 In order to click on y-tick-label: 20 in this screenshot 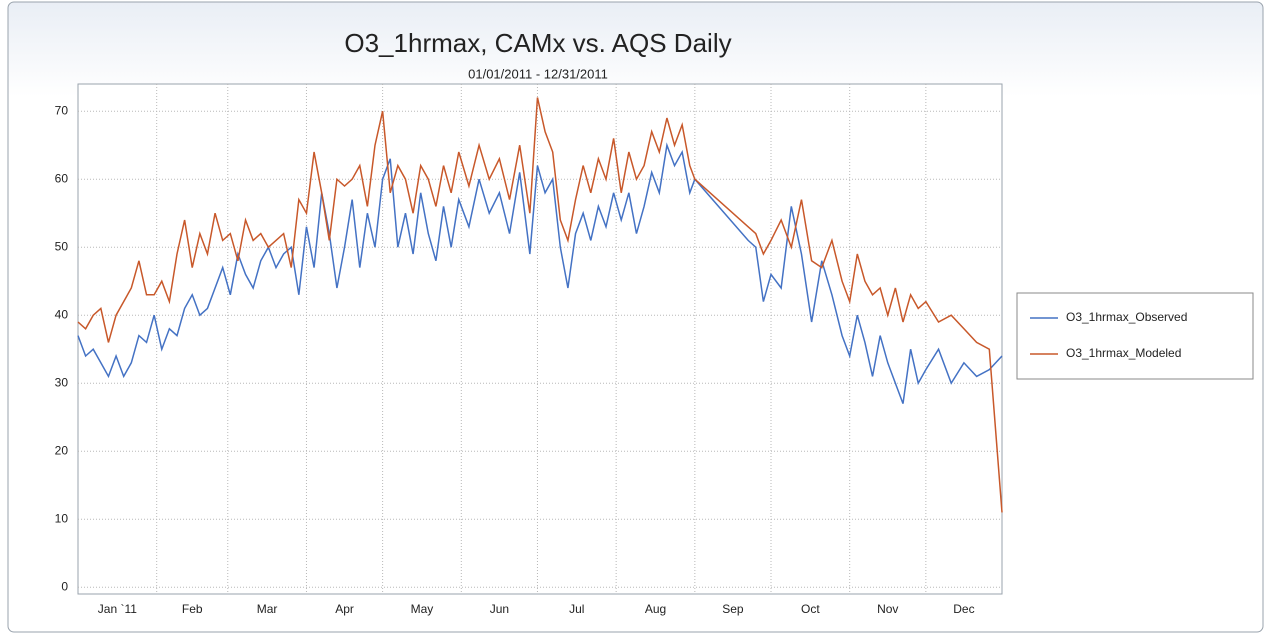, I will do `click(62, 450)`.